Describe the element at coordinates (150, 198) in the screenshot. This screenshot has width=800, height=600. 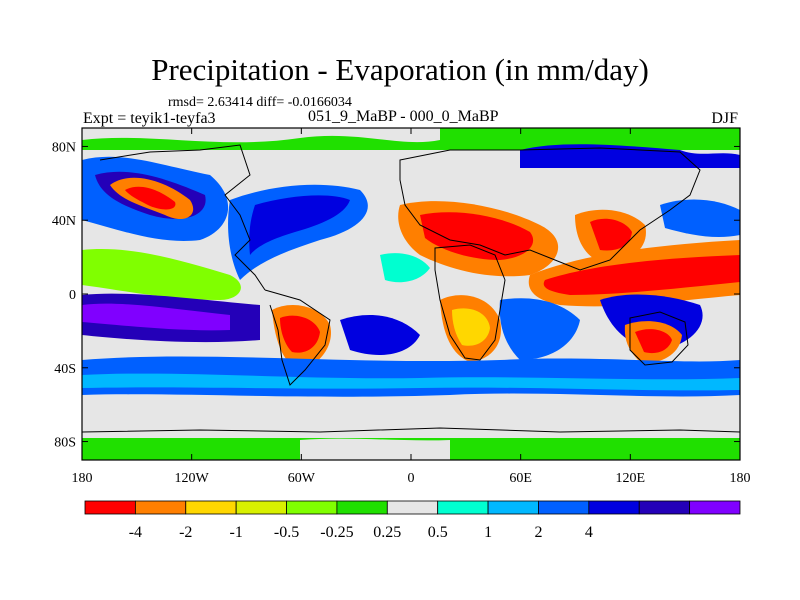
I see `na-drying-core` at that location.